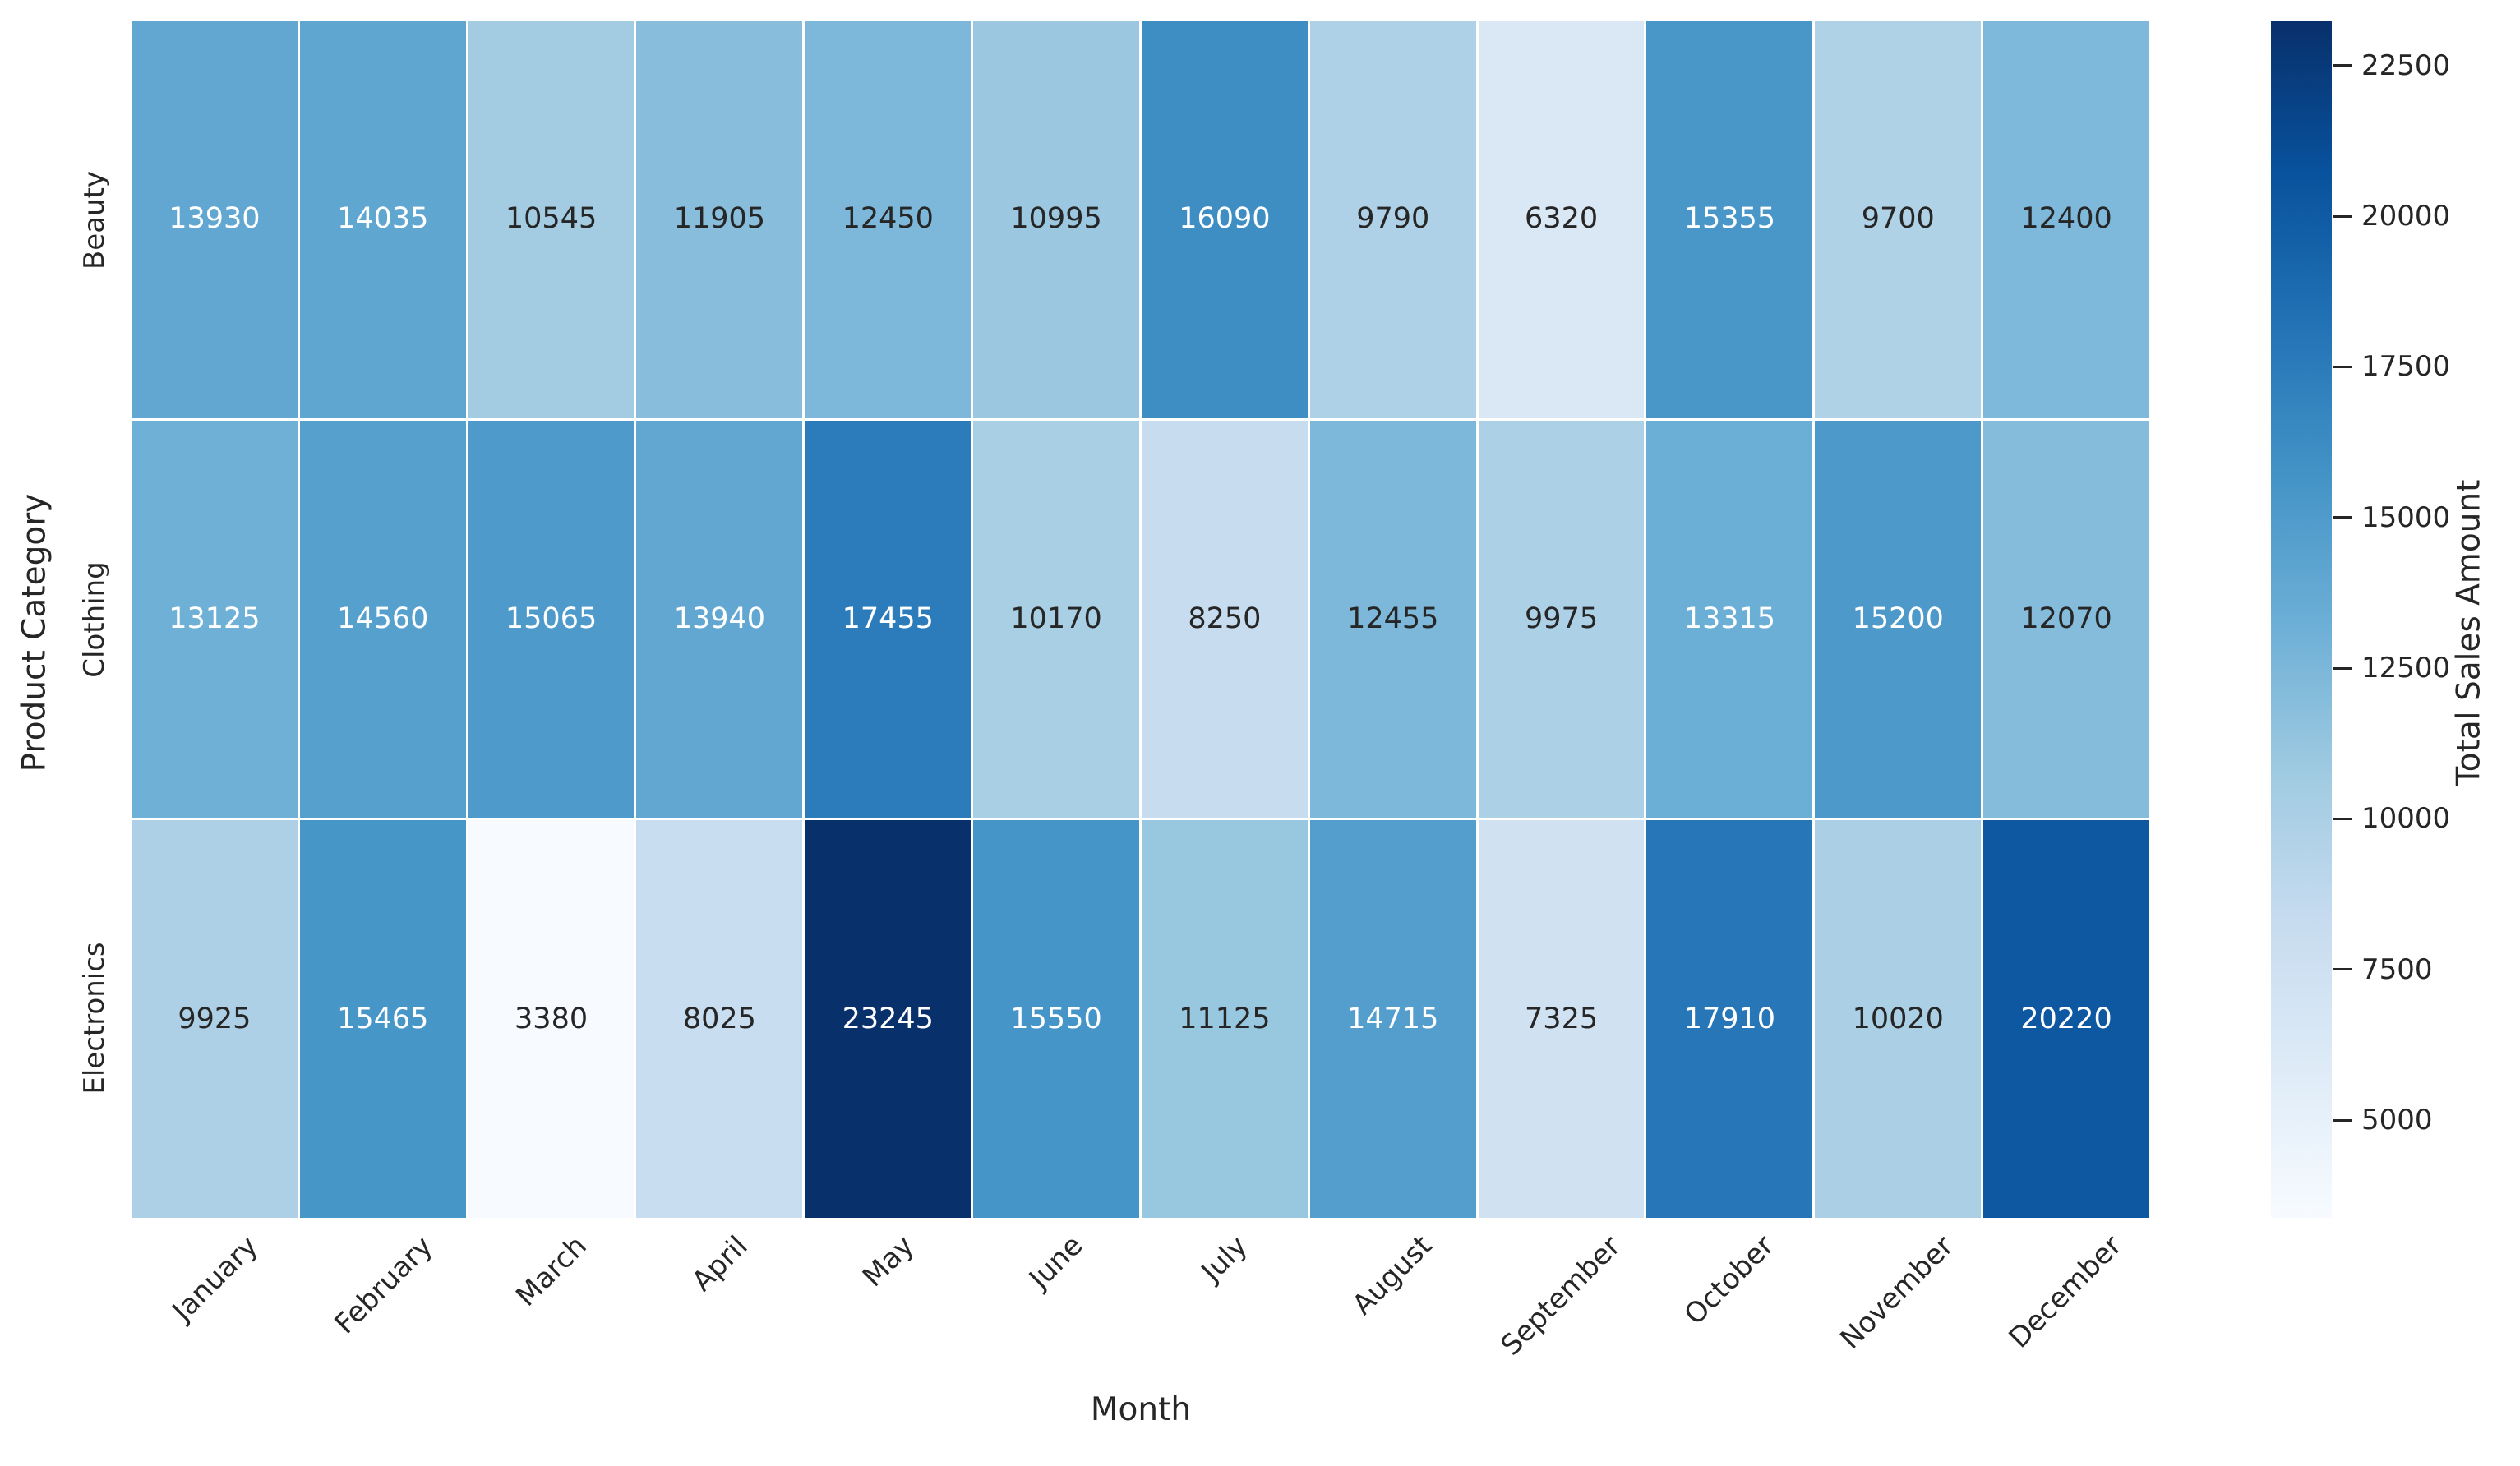 The image size is (2520, 1466). I want to click on y-axis-label: Product Category, so click(34, 632).